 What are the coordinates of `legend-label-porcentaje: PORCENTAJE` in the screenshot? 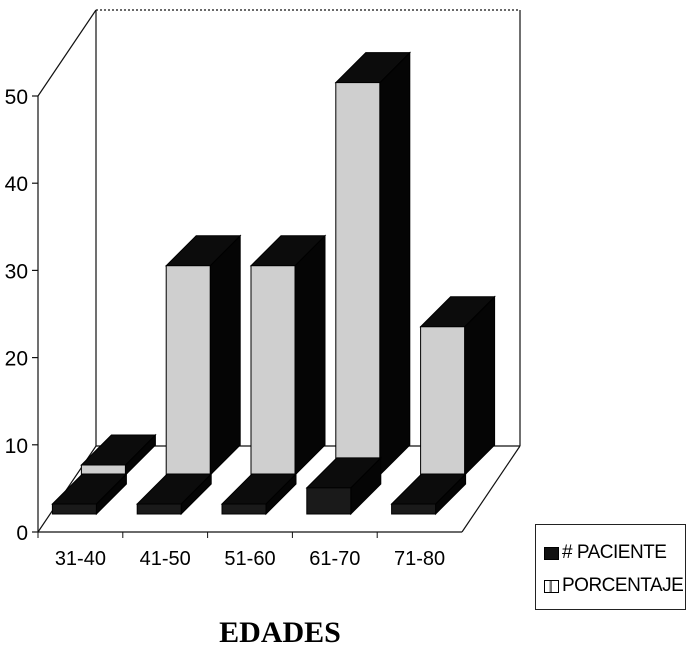 It's located at (623, 585).